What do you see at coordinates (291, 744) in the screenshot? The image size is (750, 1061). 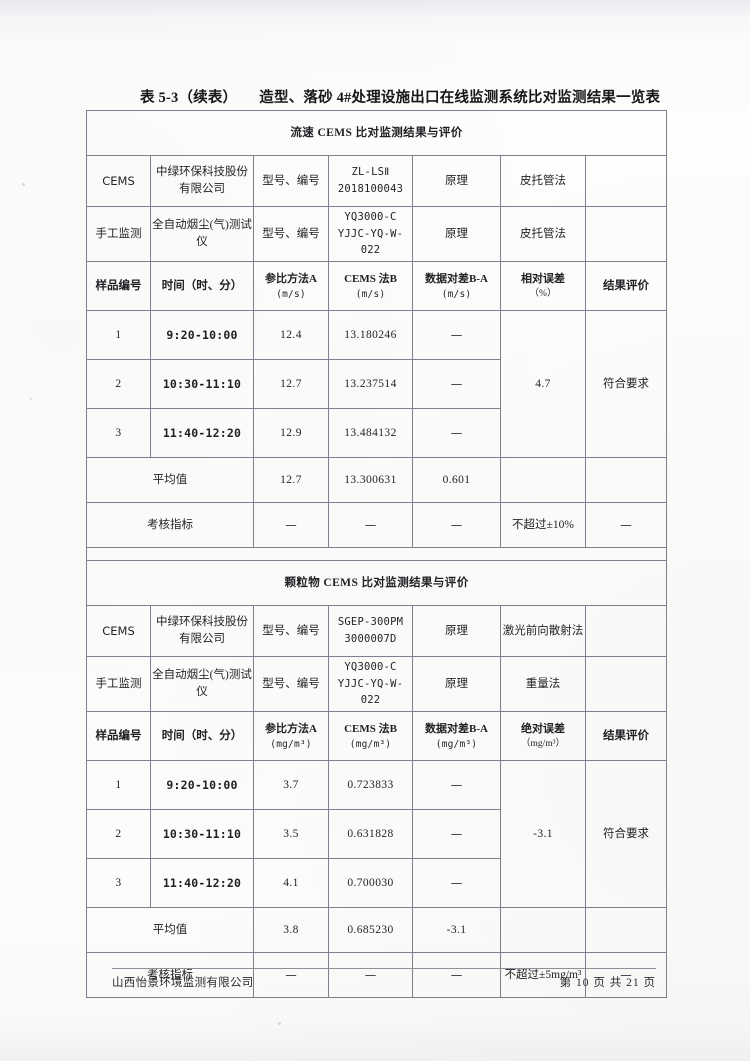 I see `header-method-a-unit: (mg/m³)` at bounding box center [291, 744].